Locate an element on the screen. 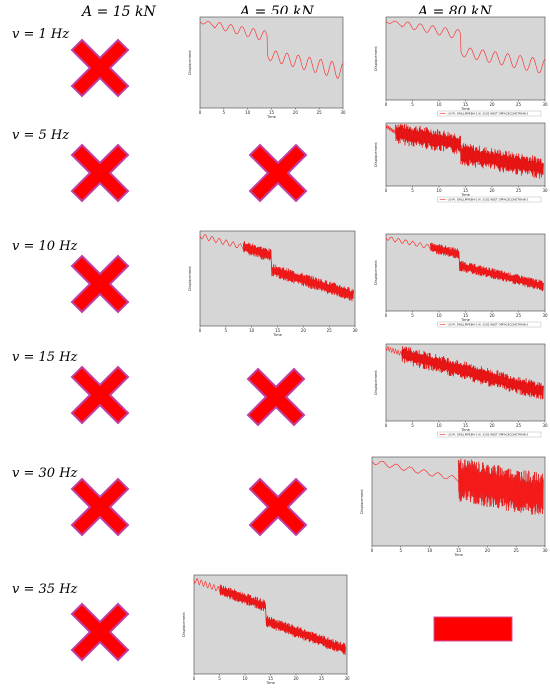 The image size is (550, 689). row-label-1hz: v = 1 Hz is located at coordinates (41, 34).